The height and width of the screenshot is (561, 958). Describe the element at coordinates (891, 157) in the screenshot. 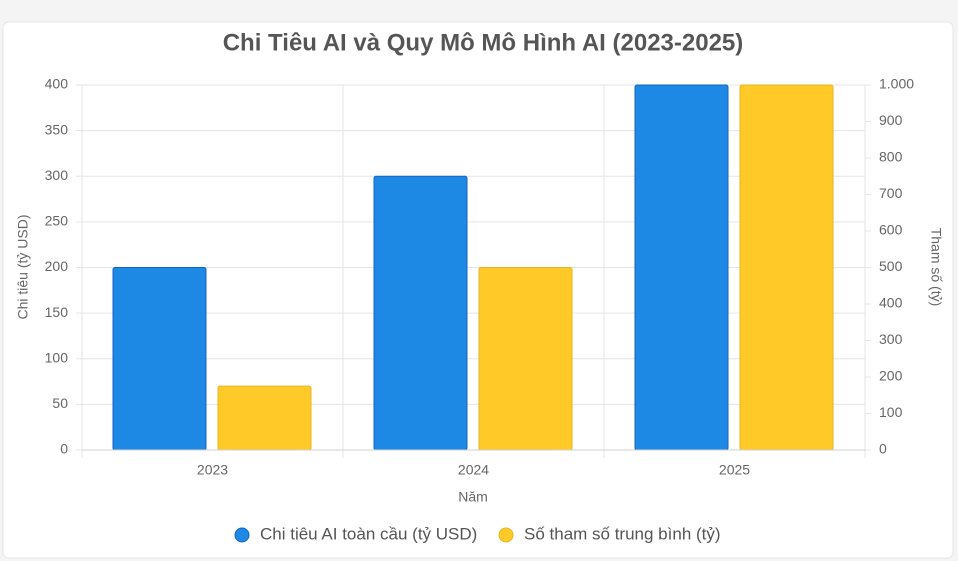

I see `y2-tick-label: 800` at that location.